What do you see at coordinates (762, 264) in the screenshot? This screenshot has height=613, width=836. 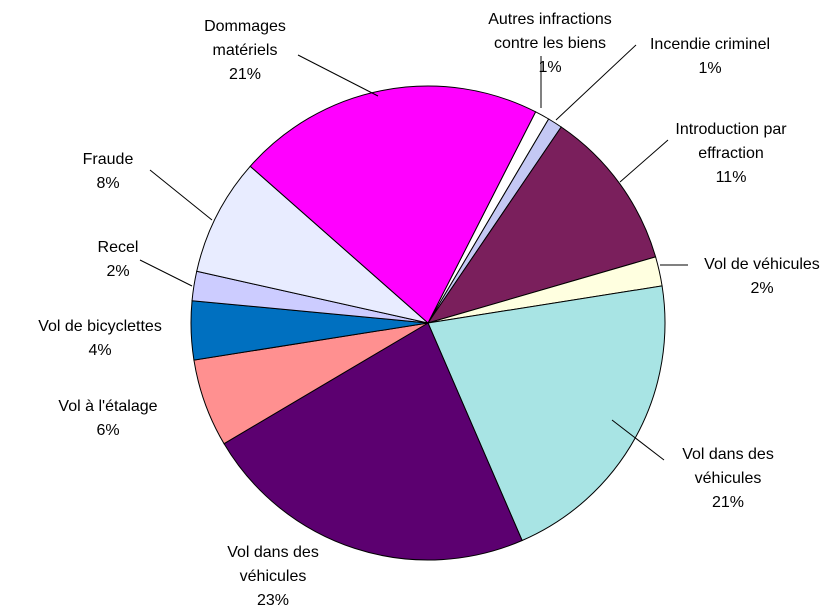 I see `category-label: Vol de véhicules` at bounding box center [762, 264].